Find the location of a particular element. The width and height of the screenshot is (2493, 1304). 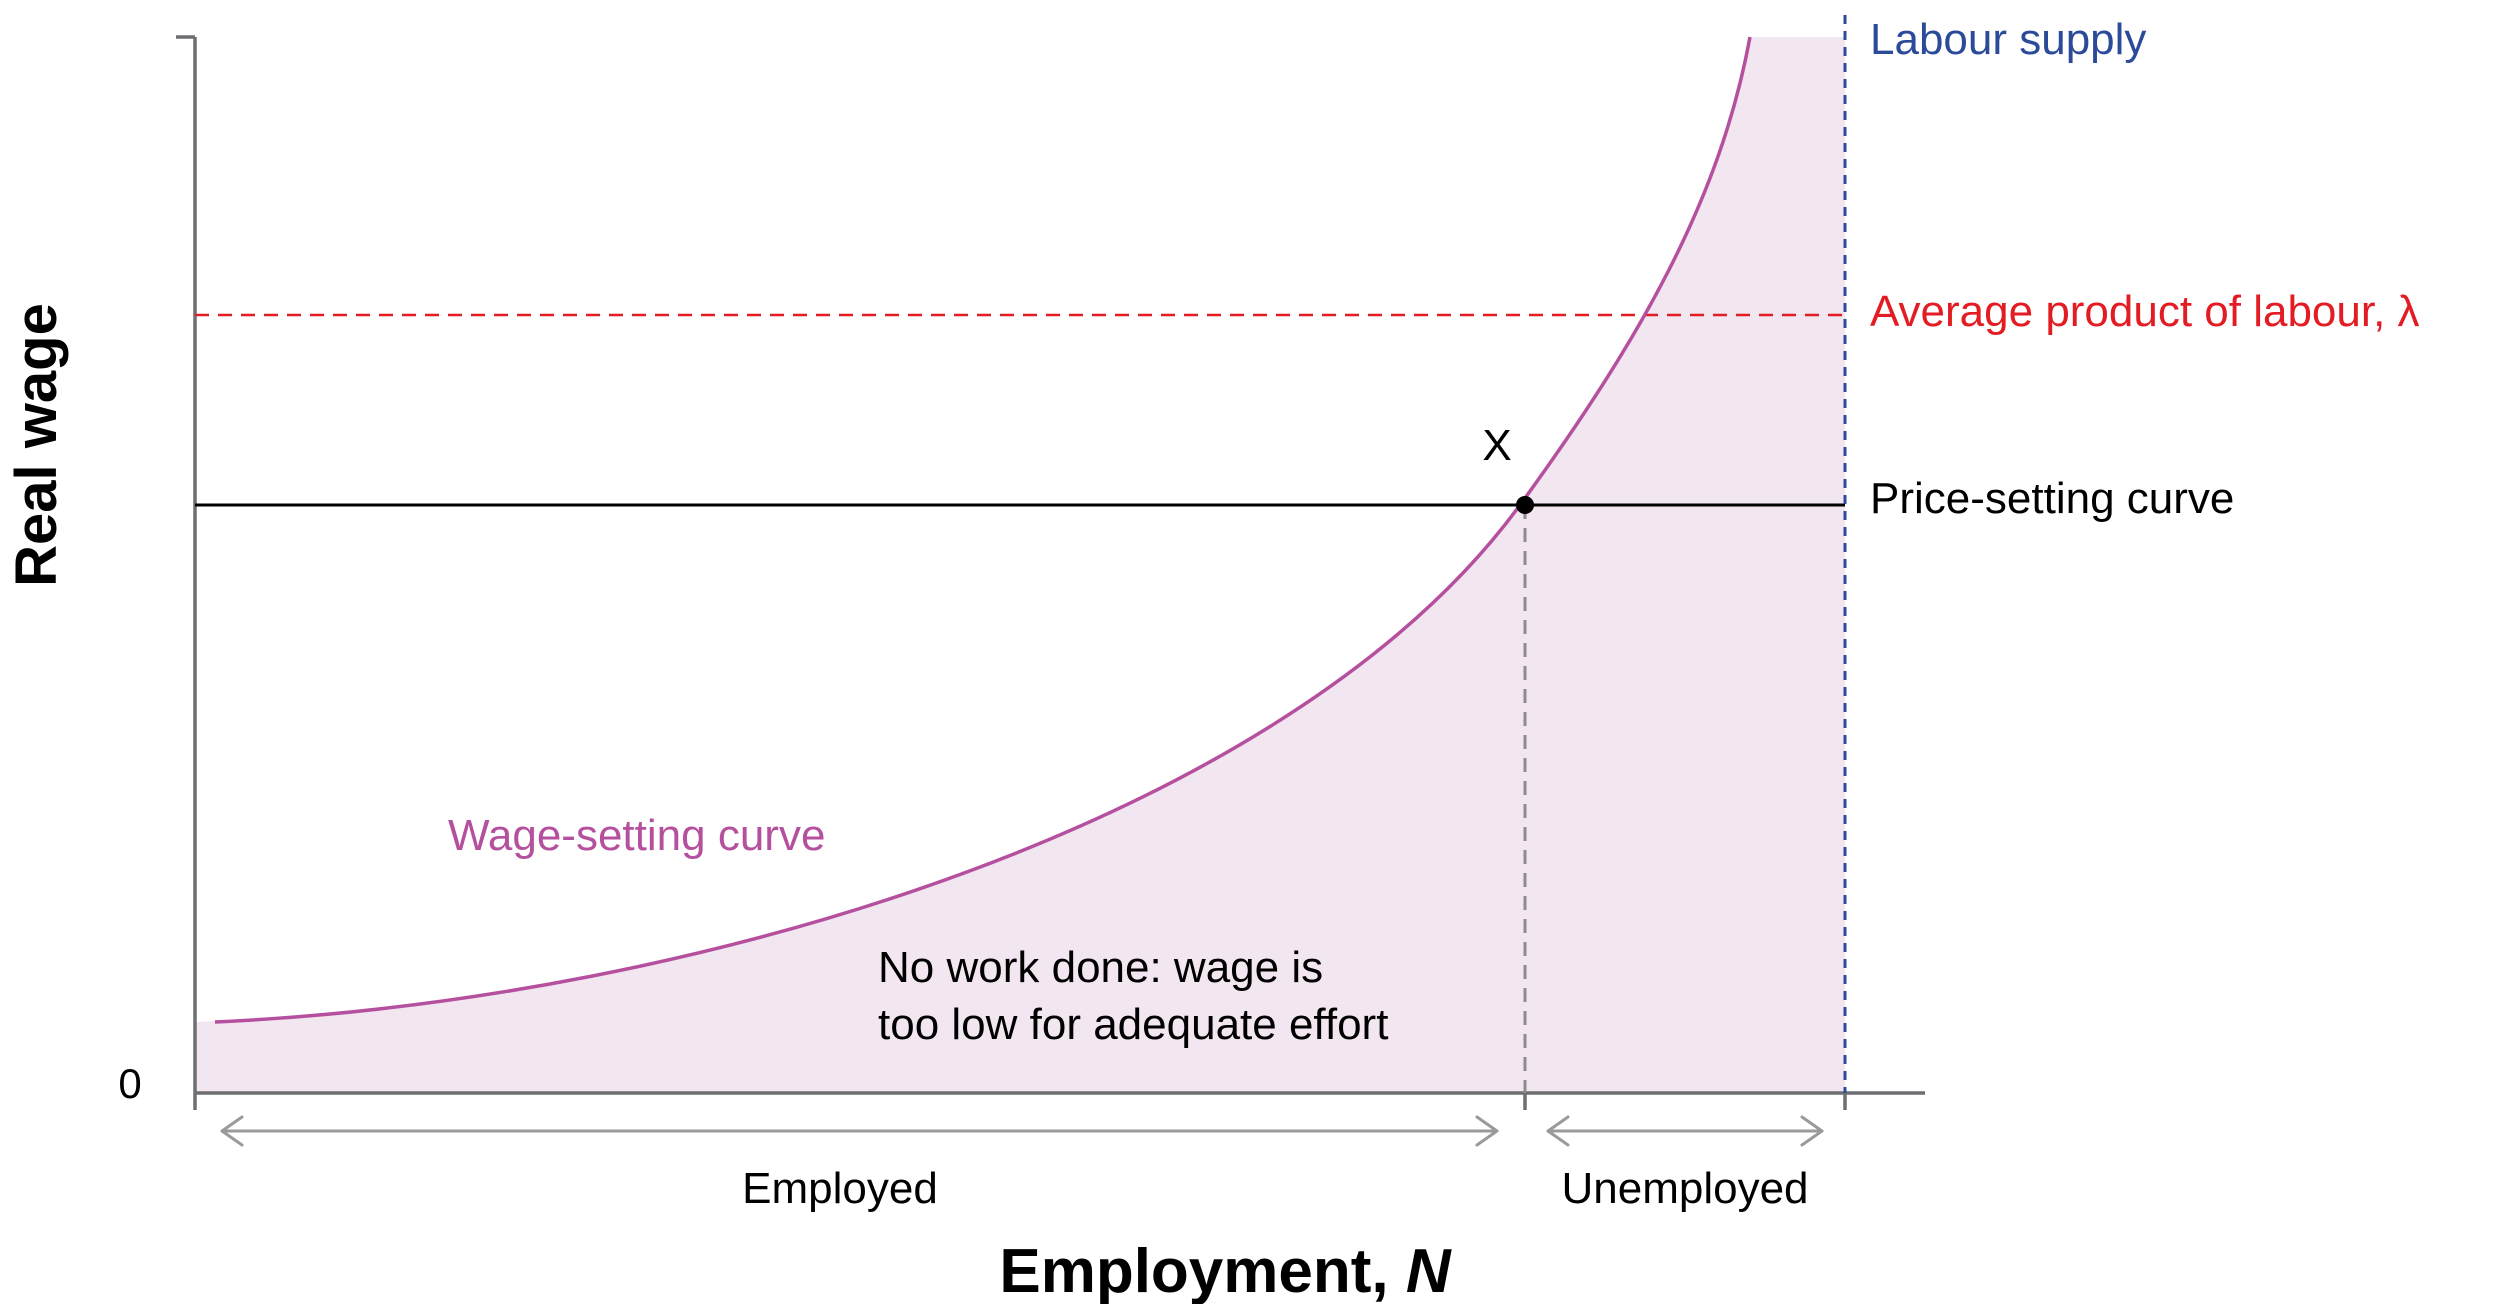

x-axis-variable: N is located at coordinates (1429, 1270).